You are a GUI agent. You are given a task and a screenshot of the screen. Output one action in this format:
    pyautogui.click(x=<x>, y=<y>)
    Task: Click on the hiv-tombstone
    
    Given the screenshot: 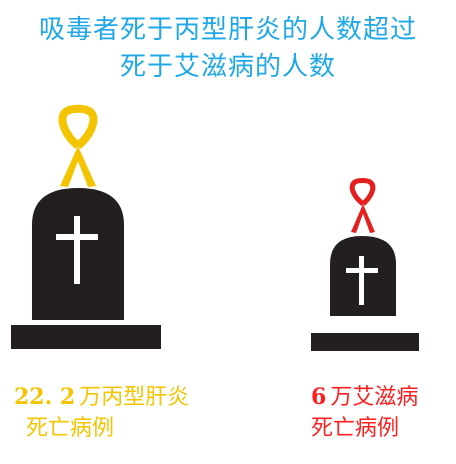 What is the action you would take?
    pyautogui.click(x=365, y=293)
    